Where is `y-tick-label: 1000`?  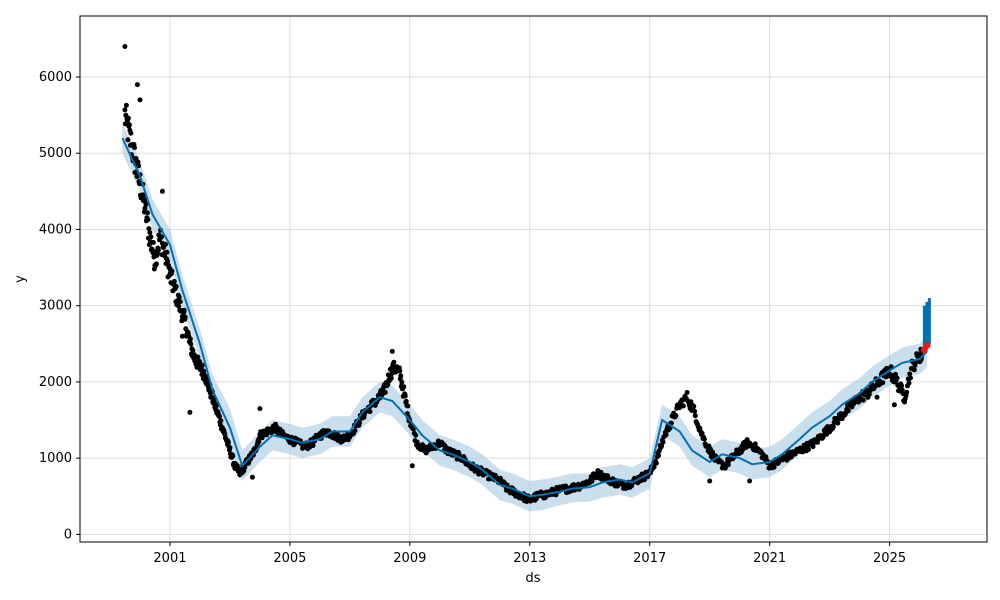
y-tick-label: 1000 is located at coordinates (55, 458).